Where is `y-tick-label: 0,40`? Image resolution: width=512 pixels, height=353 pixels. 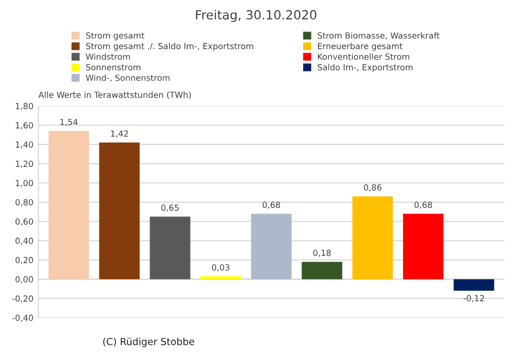 y-tick-label: 0,40 is located at coordinates (24, 241).